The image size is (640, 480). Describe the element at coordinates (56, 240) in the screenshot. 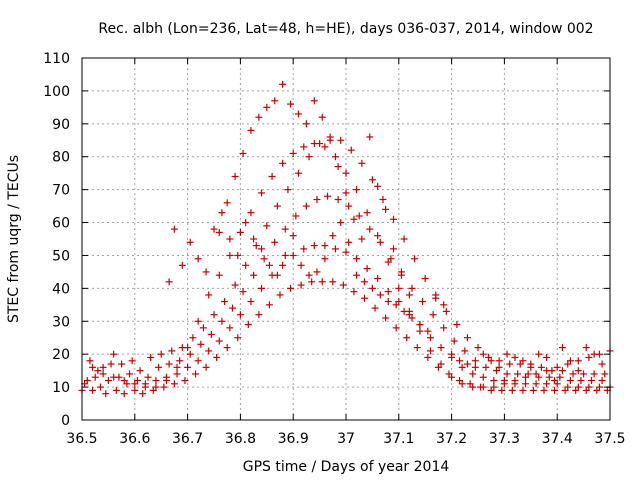

I see `y-tick-labels: 0 10 20 30 40 50 60 70 80 90 100 110` at that location.